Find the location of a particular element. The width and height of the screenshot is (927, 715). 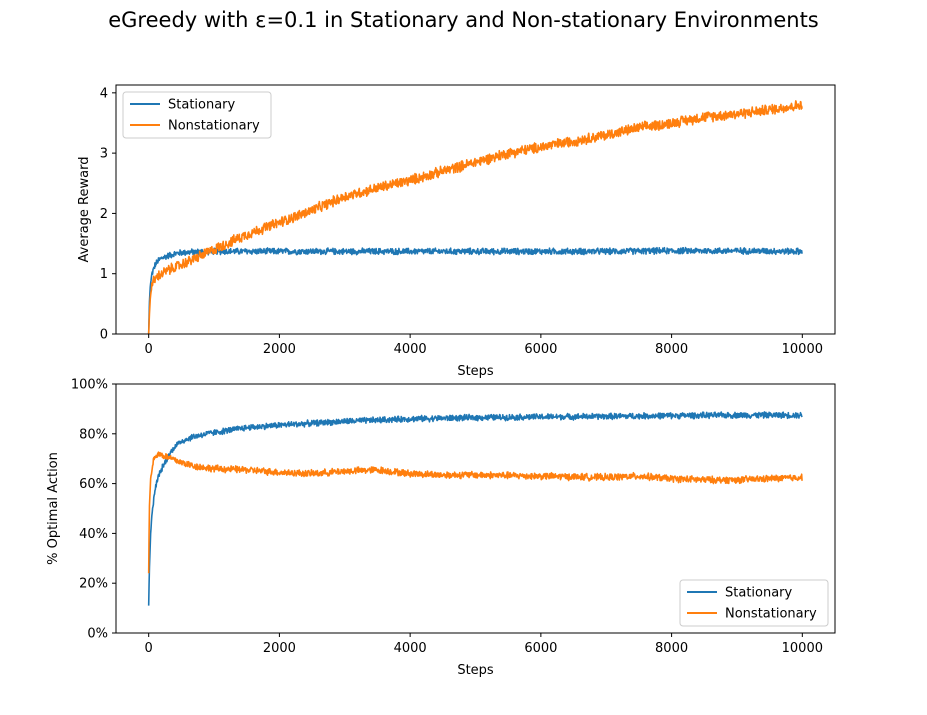

series-line-nonstationary is located at coordinates (475, 512).